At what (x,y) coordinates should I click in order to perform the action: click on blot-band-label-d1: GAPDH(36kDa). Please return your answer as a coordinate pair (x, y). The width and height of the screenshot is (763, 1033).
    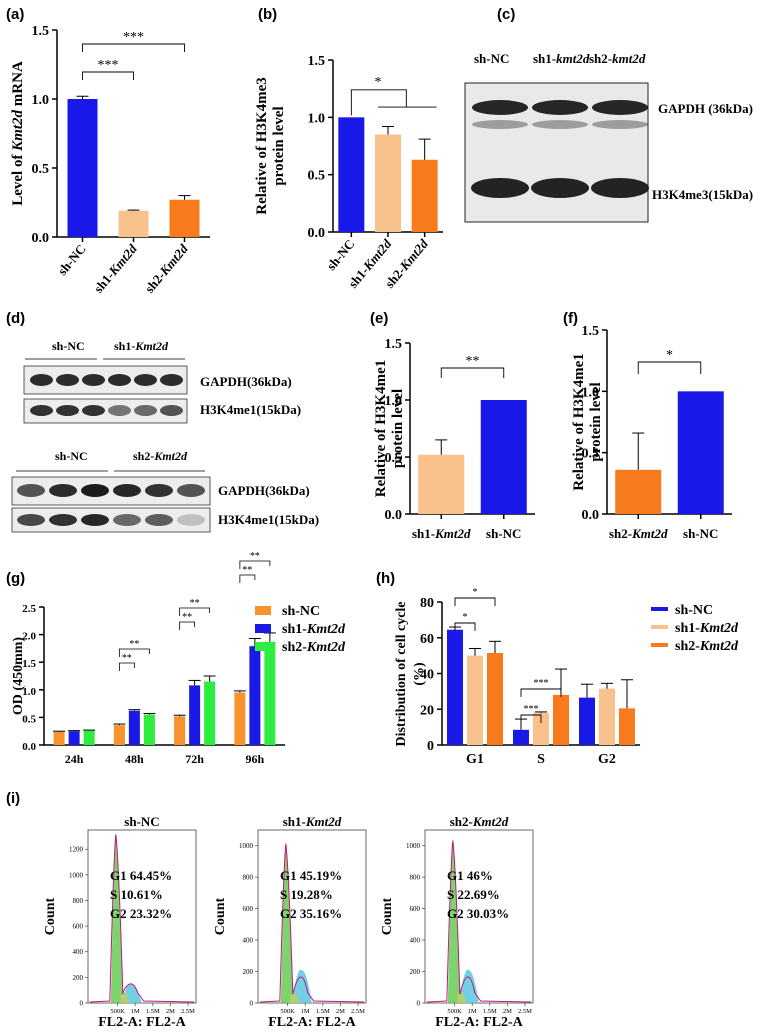
    Looking at the image, I should click on (246, 381).